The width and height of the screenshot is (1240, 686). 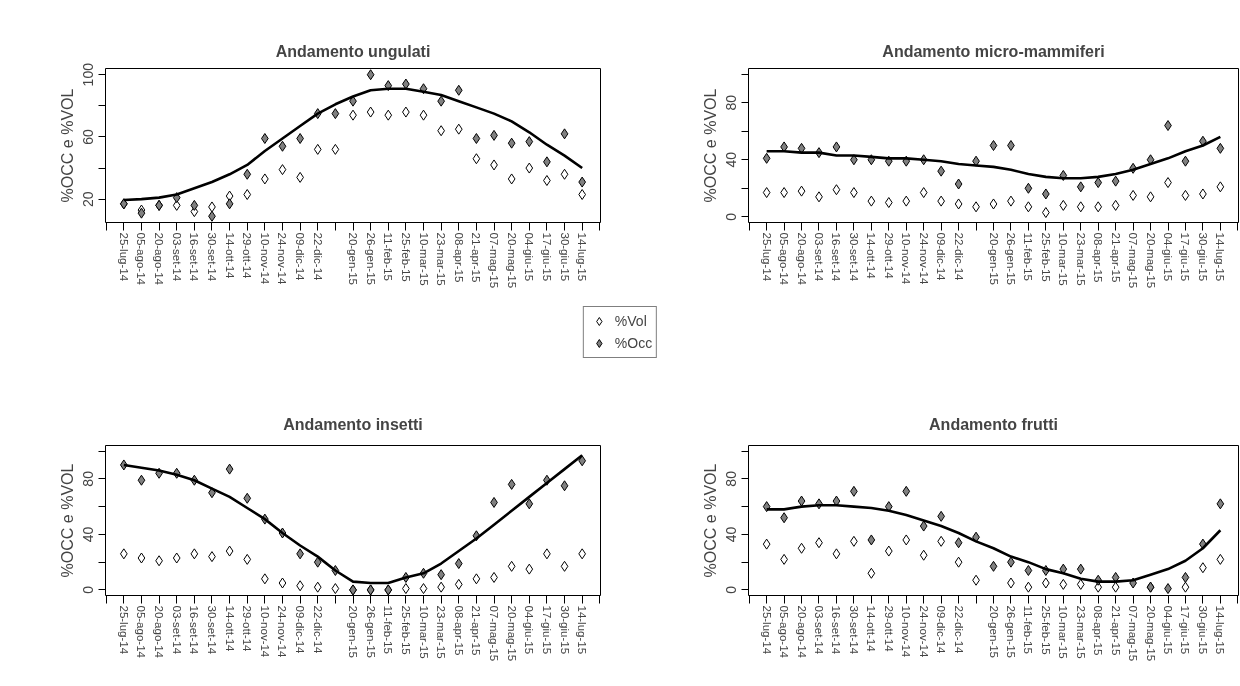 I want to click on legend-label: %Vol, so click(x=630, y=321).